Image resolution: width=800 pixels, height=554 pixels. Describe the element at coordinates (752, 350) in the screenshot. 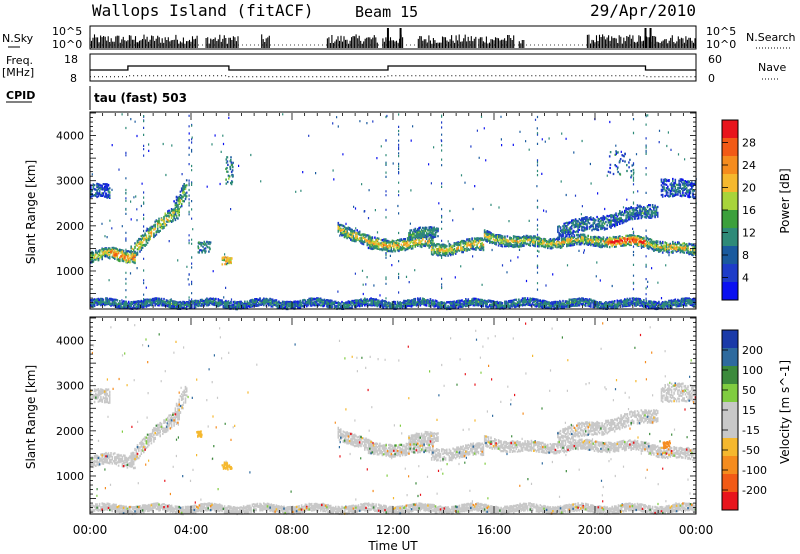

I see `velocity-colorbar-tick-0: 200` at that location.